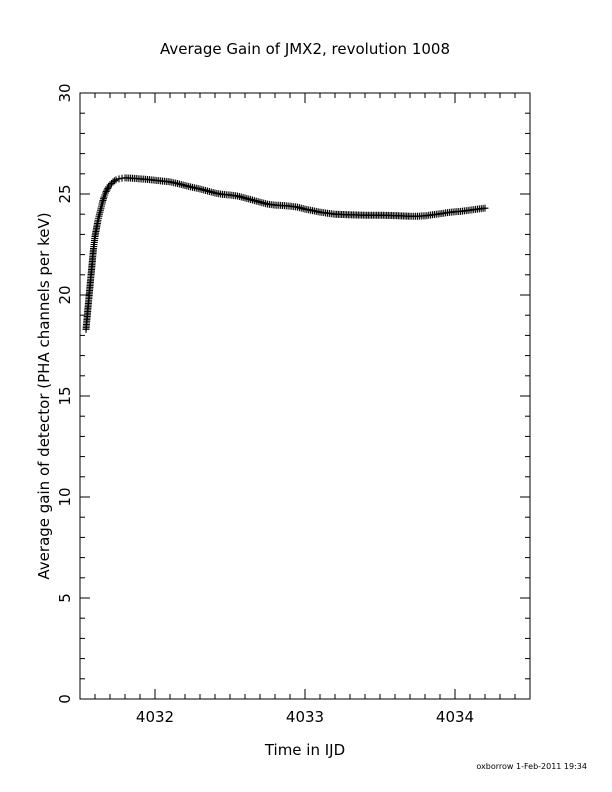 The height and width of the screenshot is (792, 612). Describe the element at coordinates (304, 750) in the screenshot. I see `x-axis-label: Time in IJD` at that location.